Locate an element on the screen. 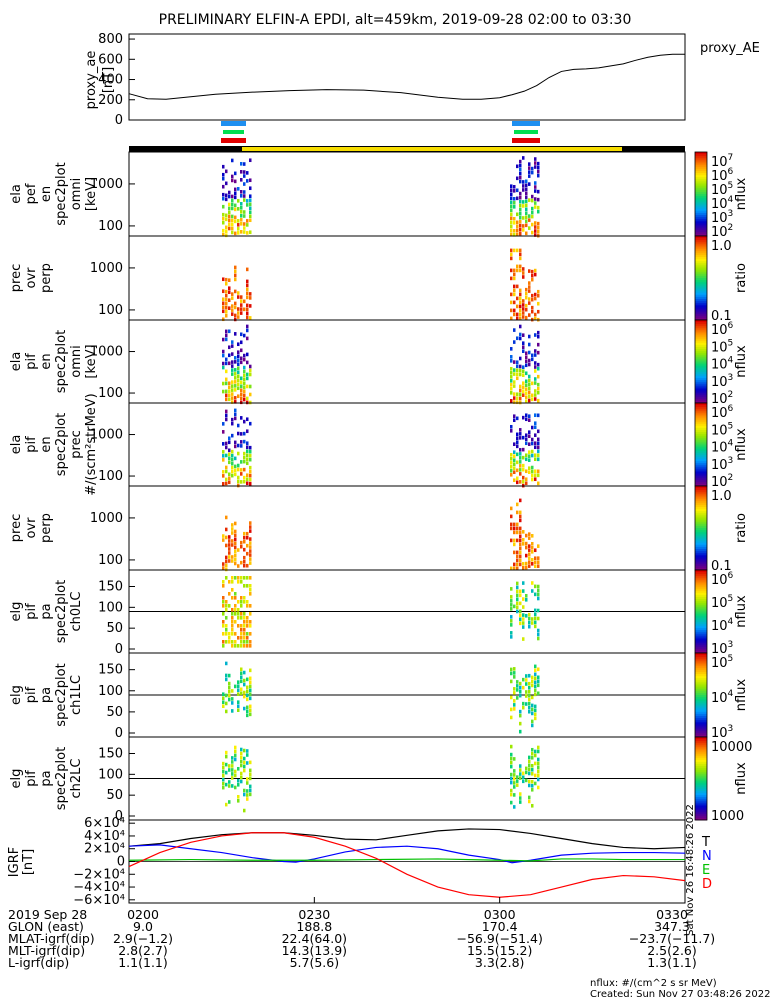 This screenshot has height=1004, width=775. panel-y-label: spec2plot is located at coordinates (61, 694).